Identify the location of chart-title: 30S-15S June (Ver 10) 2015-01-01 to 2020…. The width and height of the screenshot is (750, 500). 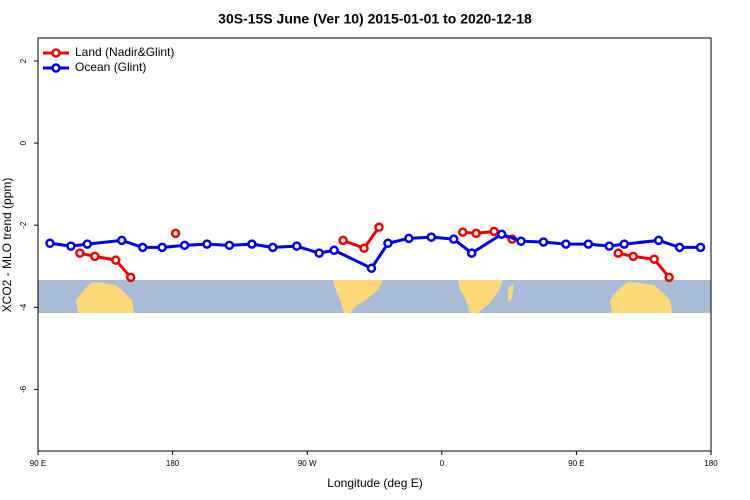
(375, 19).